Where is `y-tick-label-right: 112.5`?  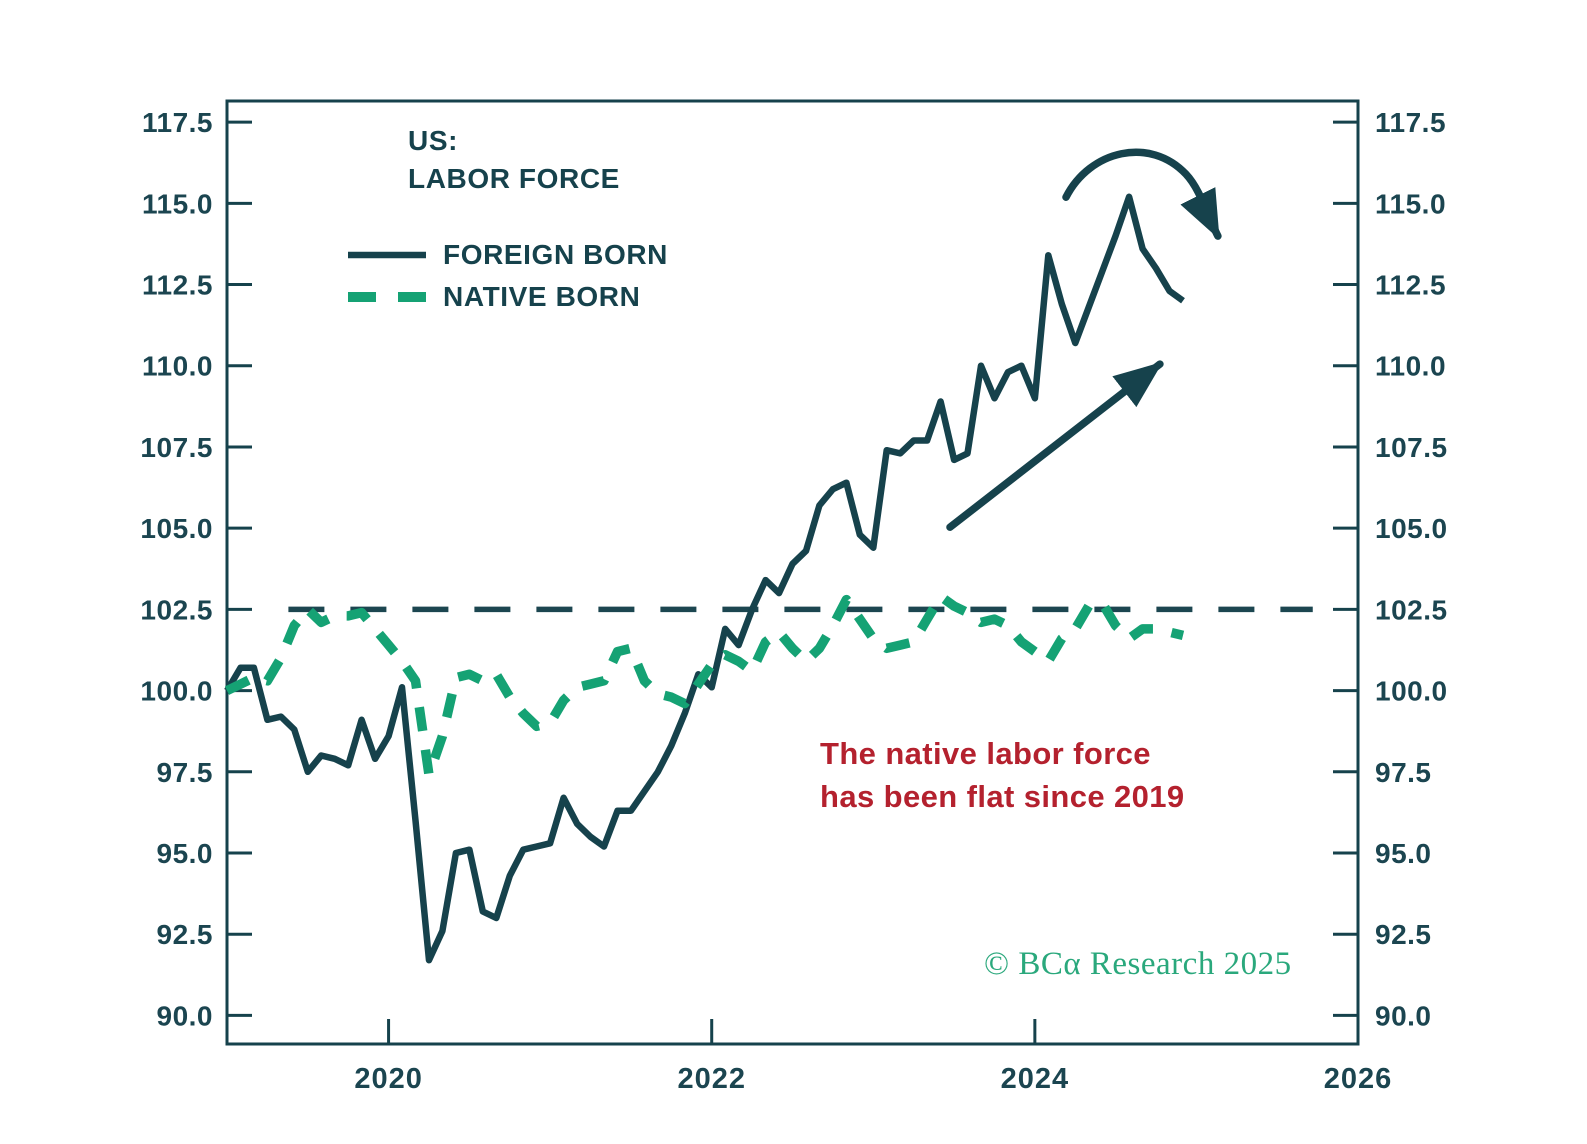 y-tick-label-right: 112.5 is located at coordinates (1410, 285).